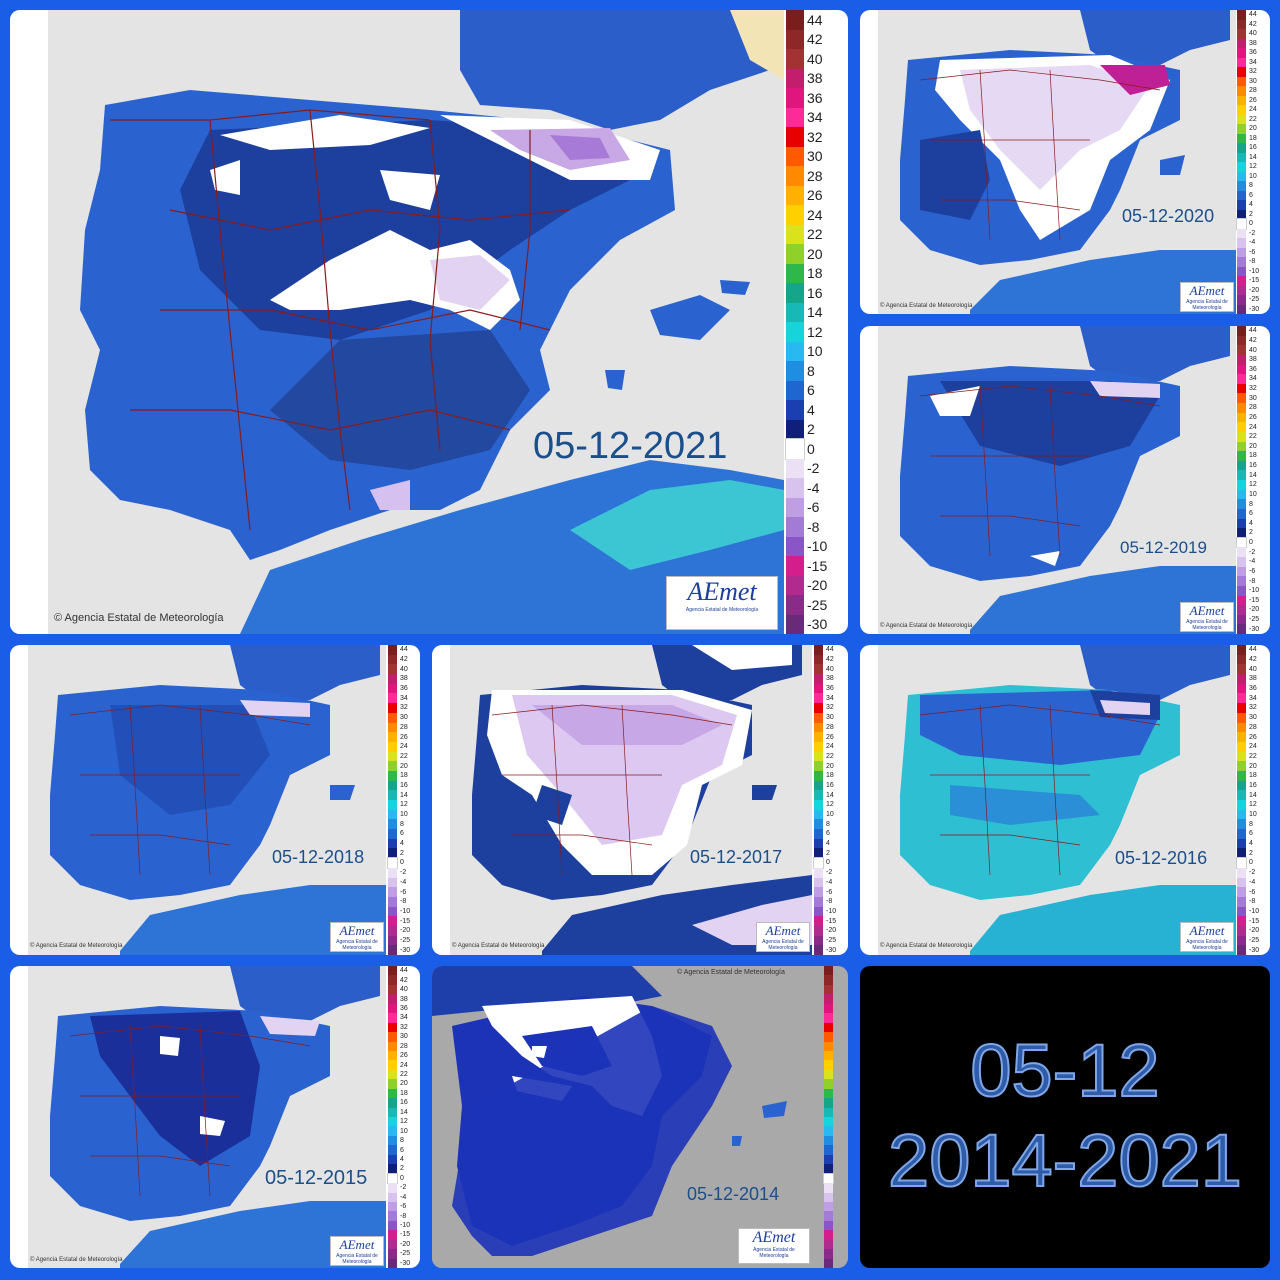  What do you see at coordinates (815, 136) in the screenshot?
I see `legend-label: 32` at bounding box center [815, 136].